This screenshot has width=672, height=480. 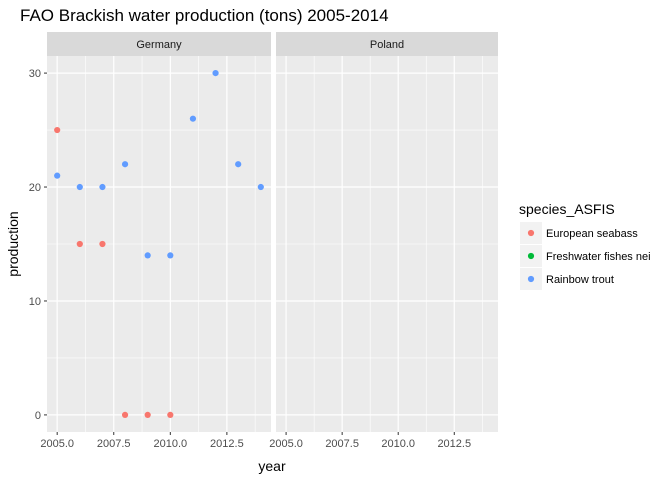 I want to click on y-tick-label: 30, so click(x=35, y=74).